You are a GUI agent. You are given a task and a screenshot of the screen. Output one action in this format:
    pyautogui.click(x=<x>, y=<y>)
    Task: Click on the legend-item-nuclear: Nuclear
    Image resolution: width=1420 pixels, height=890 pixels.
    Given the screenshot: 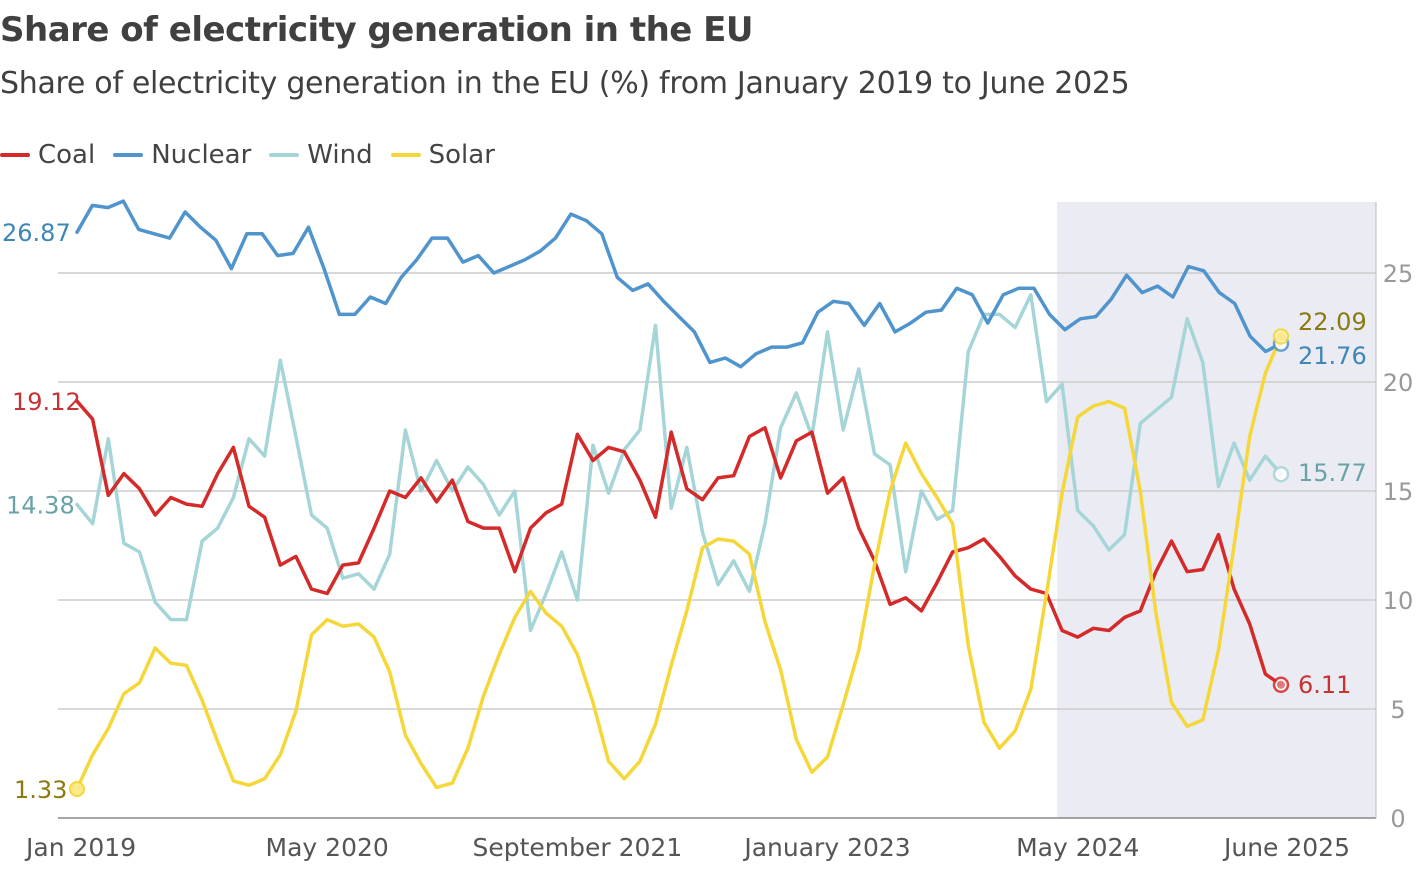 What is the action you would take?
    pyautogui.click(x=182, y=155)
    